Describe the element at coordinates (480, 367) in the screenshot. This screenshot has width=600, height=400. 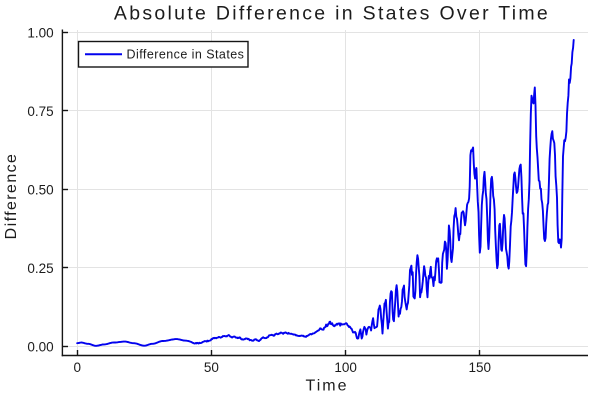
I see `svg-text: 150` at that location.